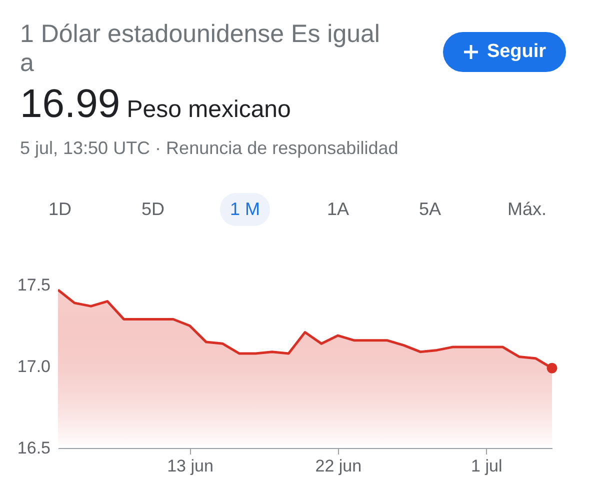  What do you see at coordinates (516, 52) in the screenshot?
I see `text: Seguir` at bounding box center [516, 52].